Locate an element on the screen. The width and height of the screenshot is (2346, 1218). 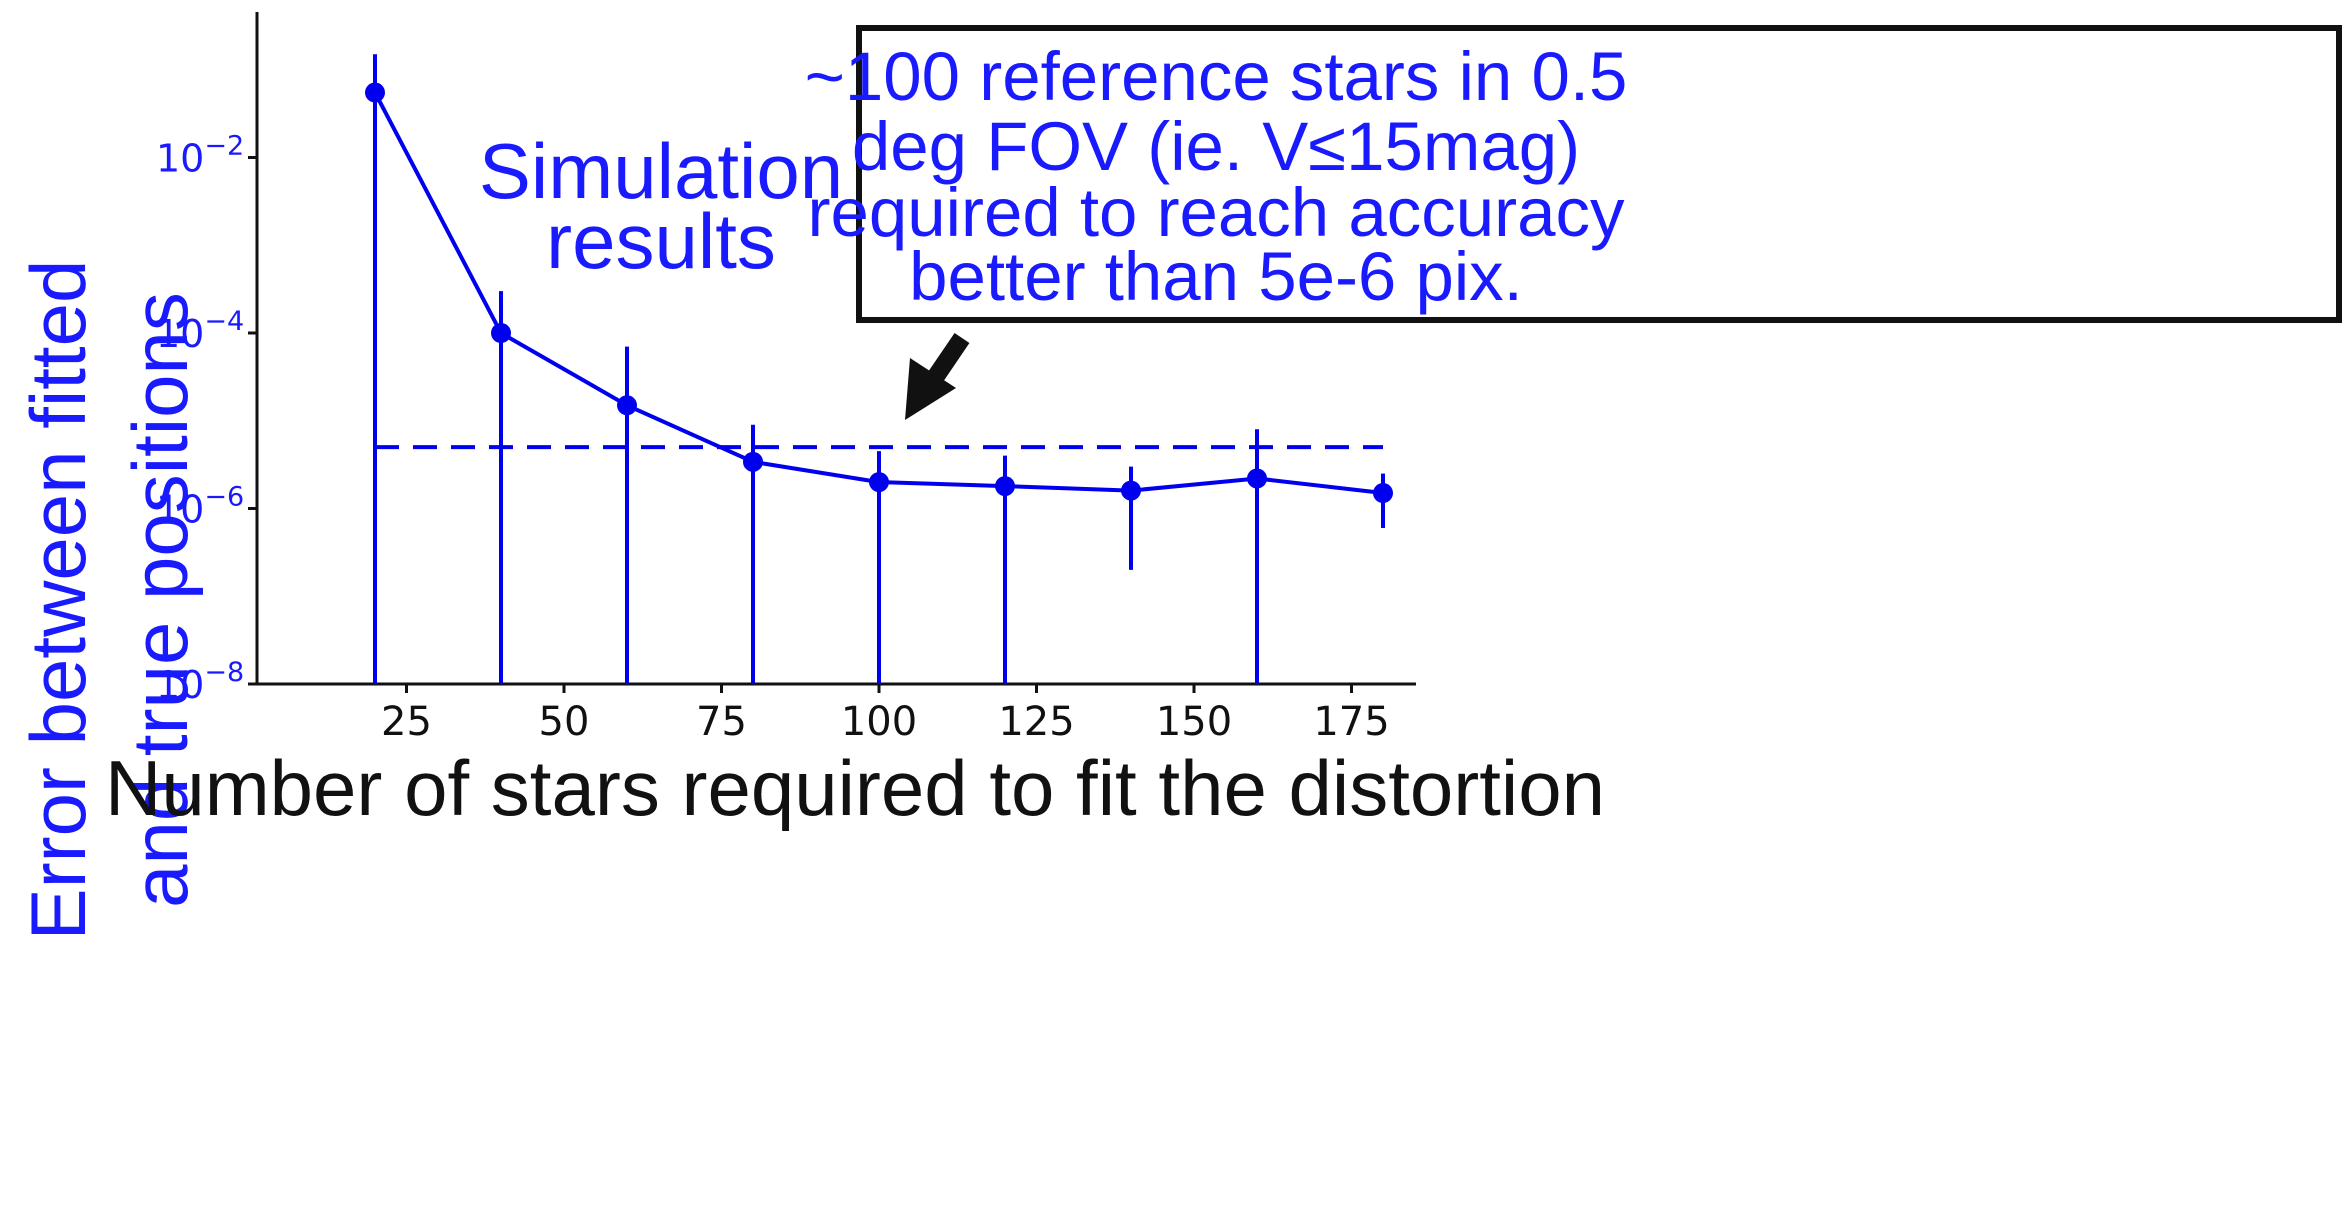
callout-line-3: required to reach accuracy is located at coordinates (1216, 212).